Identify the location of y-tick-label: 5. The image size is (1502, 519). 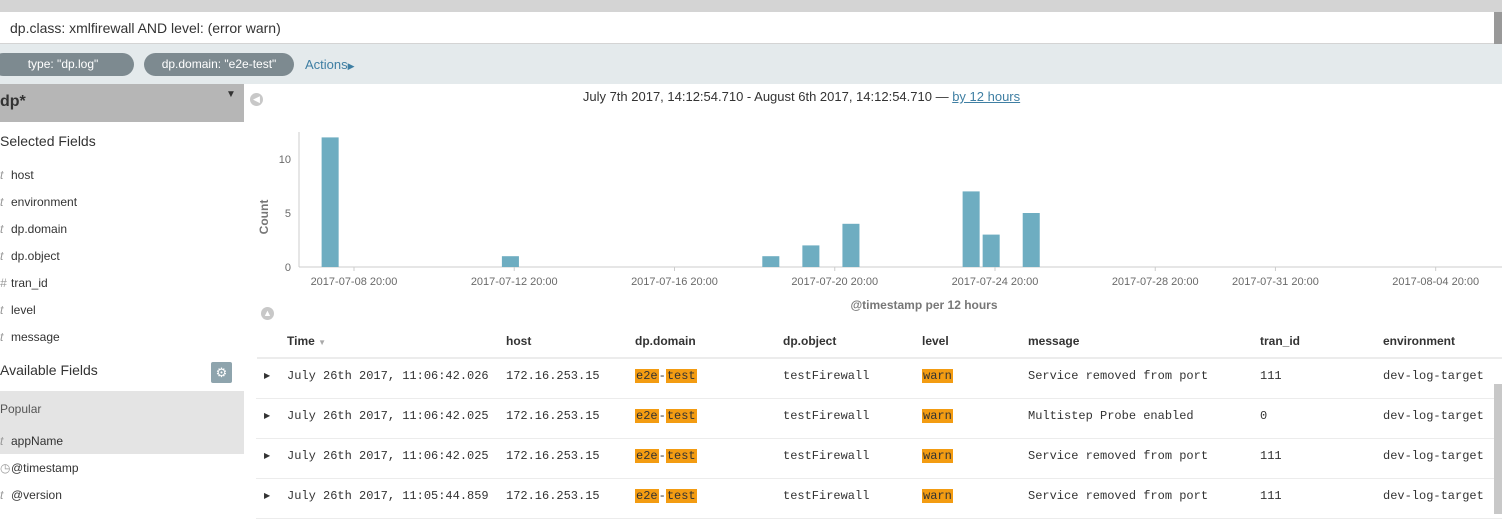
(288, 214).